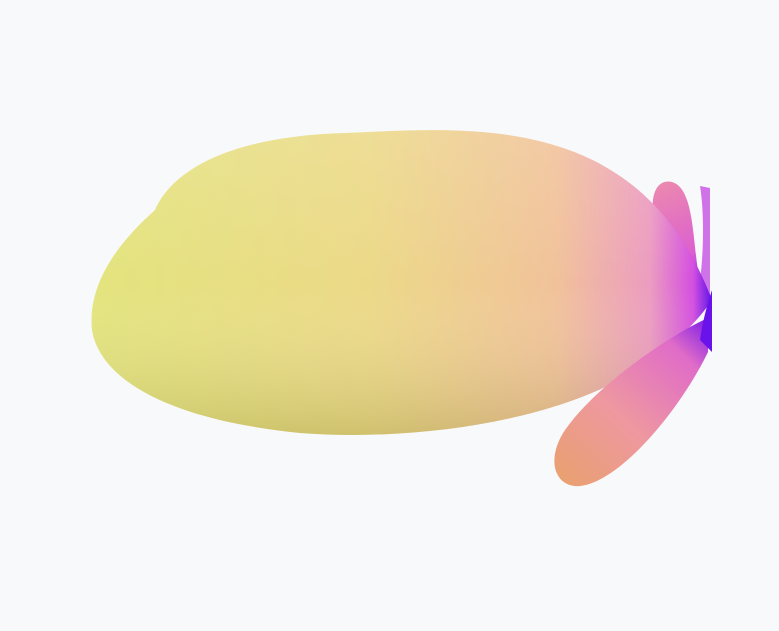  Describe the element at coordinates (706, 321) in the screenshot. I see `tip` at that location.